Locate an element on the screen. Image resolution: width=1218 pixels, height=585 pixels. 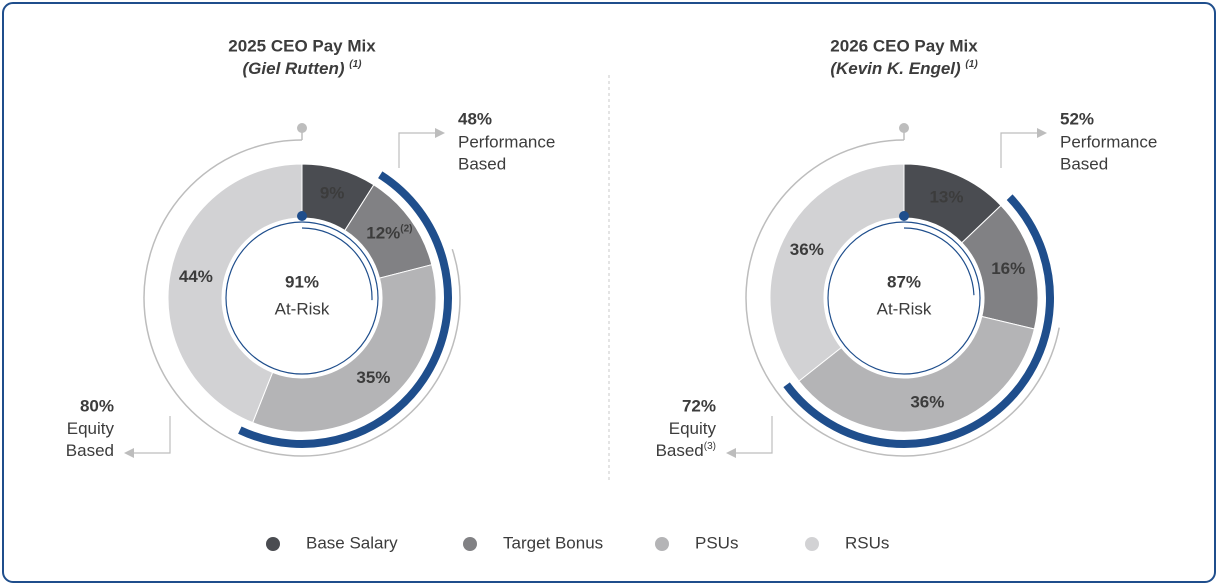
legend-label: RSUs is located at coordinates (867, 542).